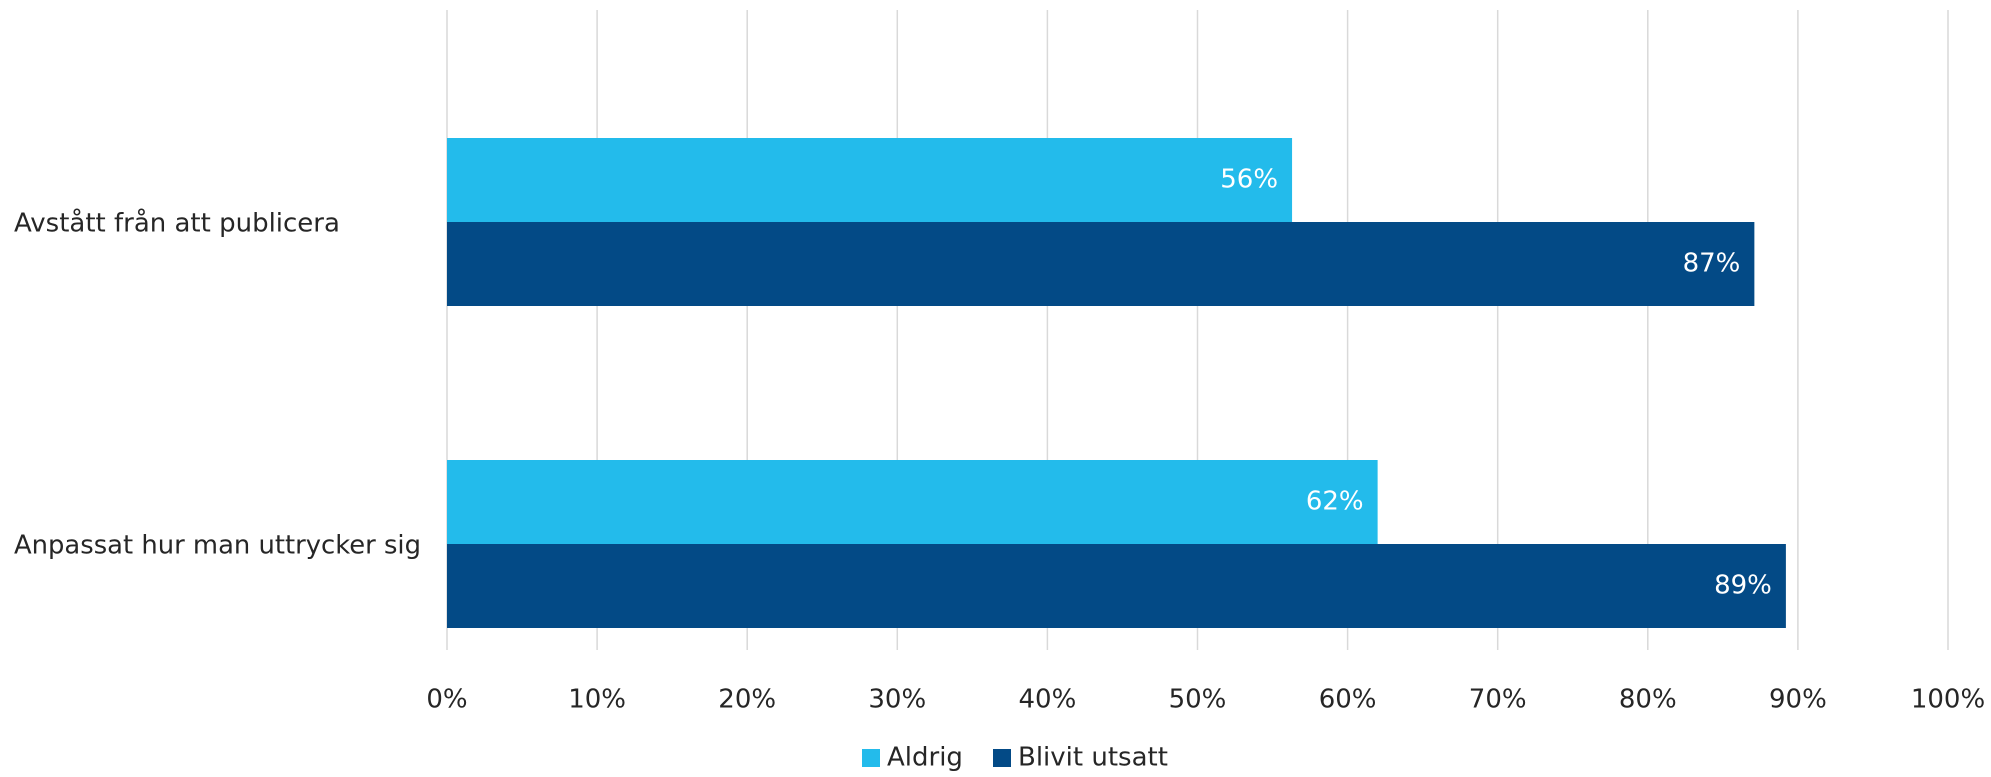 Image resolution: width=1991 pixels, height=777 pixels. I want to click on x-tick-label: 70%, so click(1498, 700).